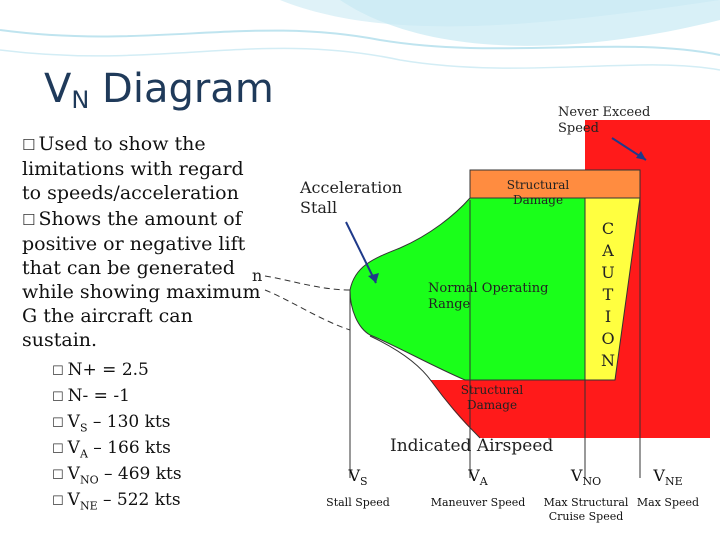 Image resolution: width=720 pixels, height=540 pixels. Describe the element at coordinates (119, 449) in the screenshot. I see `spec-text: VA – 166 kts` at that location.